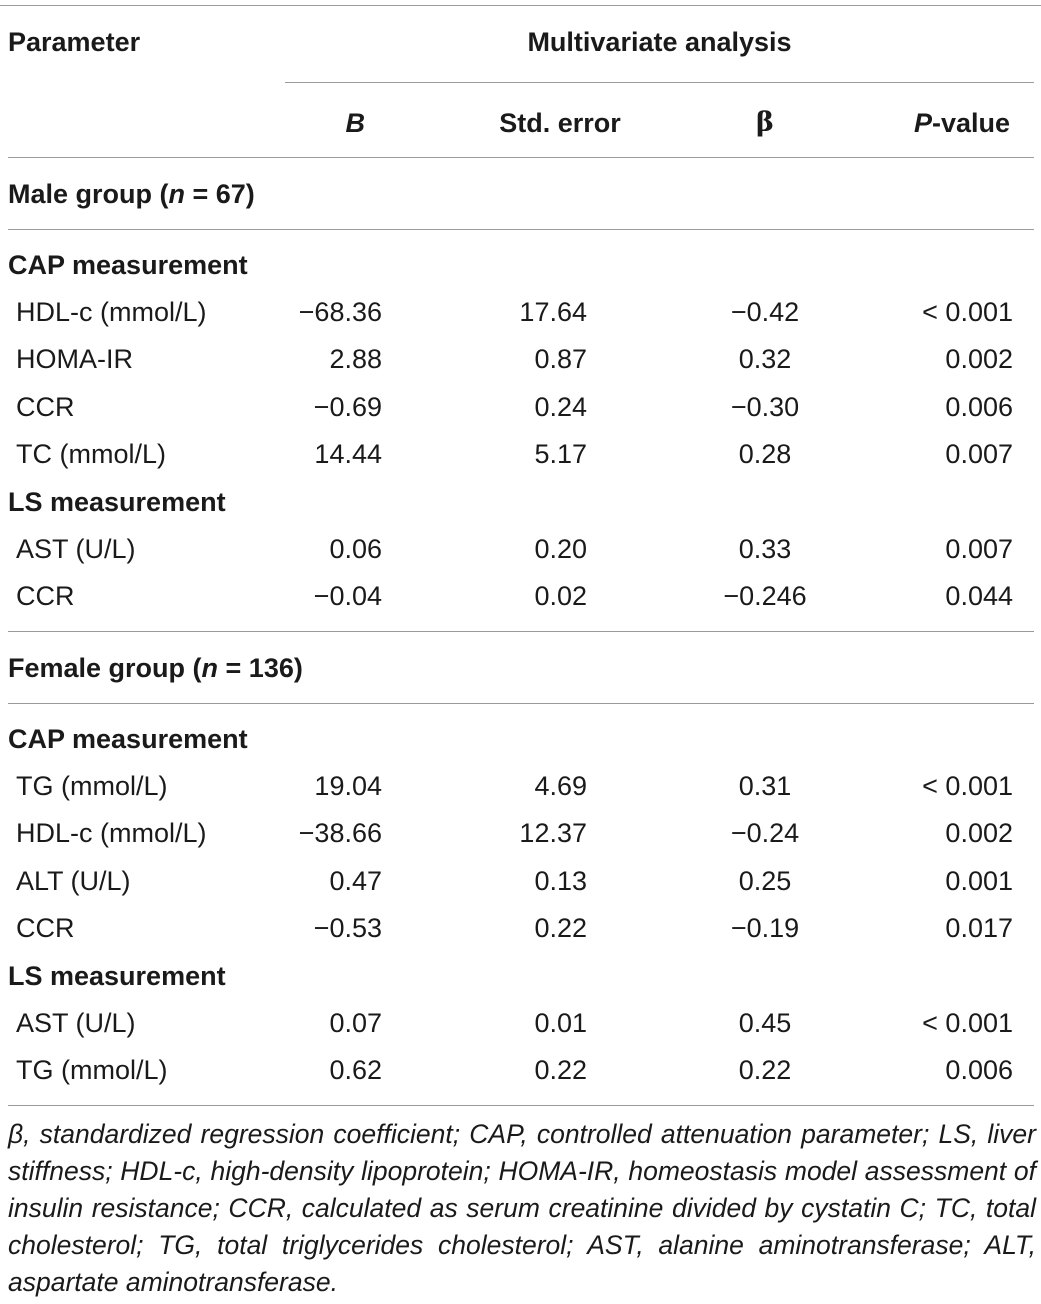  What do you see at coordinates (970, 123) in the screenshot?
I see `p-suffix: -value` at bounding box center [970, 123].